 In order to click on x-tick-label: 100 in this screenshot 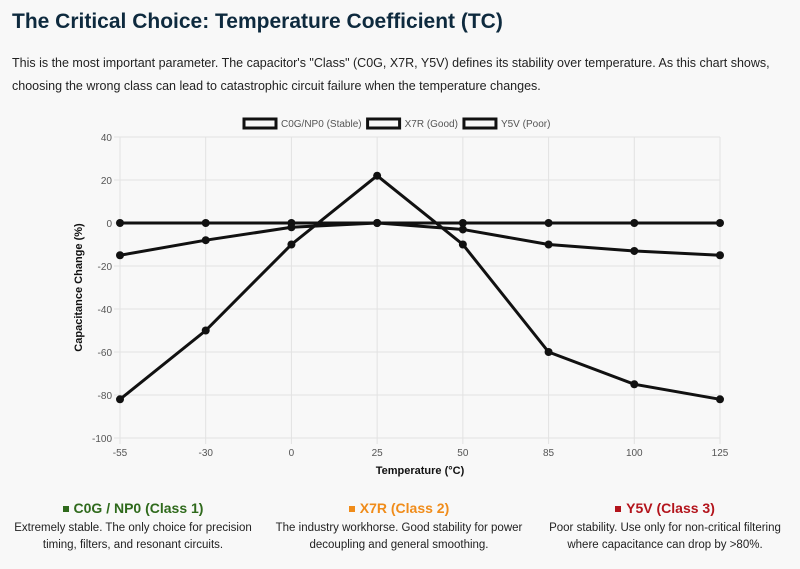, I will do `click(634, 453)`.